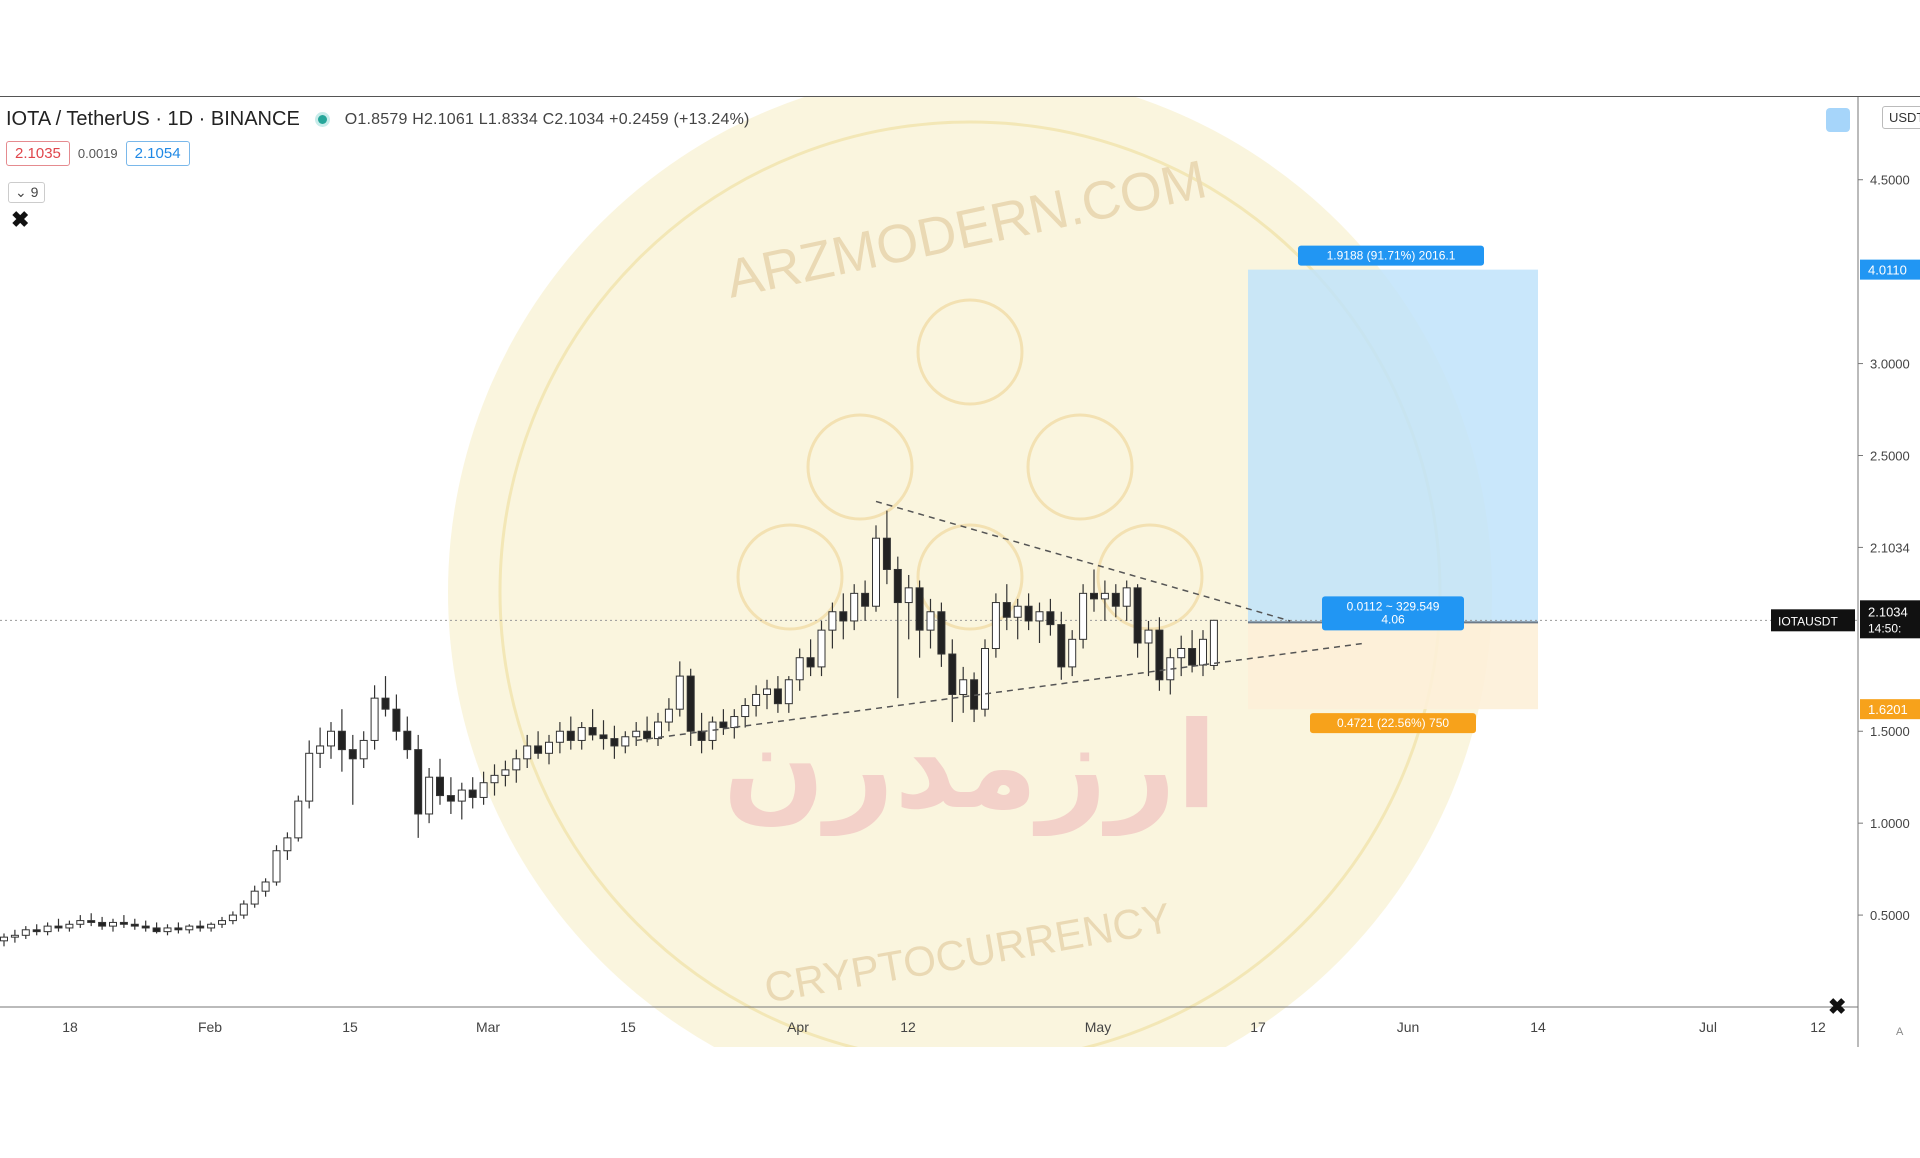  I want to click on x-tick-label: 18, so click(70, 1027).